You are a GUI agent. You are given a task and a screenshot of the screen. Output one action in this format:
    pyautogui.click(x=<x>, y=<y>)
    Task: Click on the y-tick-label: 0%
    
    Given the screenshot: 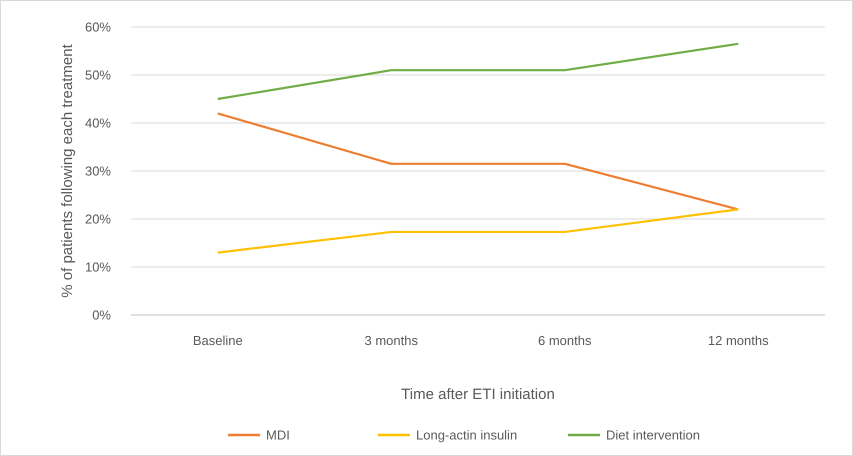 What is the action you would take?
    pyautogui.click(x=102, y=315)
    